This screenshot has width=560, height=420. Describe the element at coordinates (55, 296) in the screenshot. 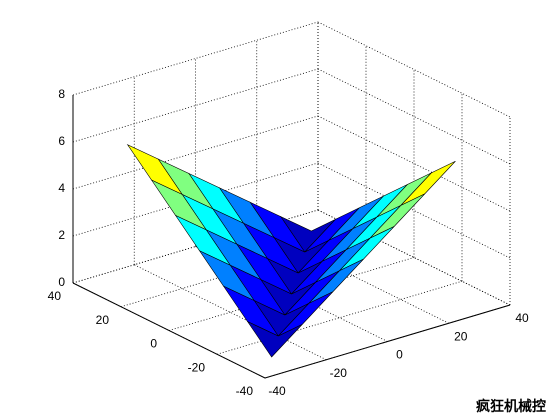

I see `y-tick-label: 40` at that location.